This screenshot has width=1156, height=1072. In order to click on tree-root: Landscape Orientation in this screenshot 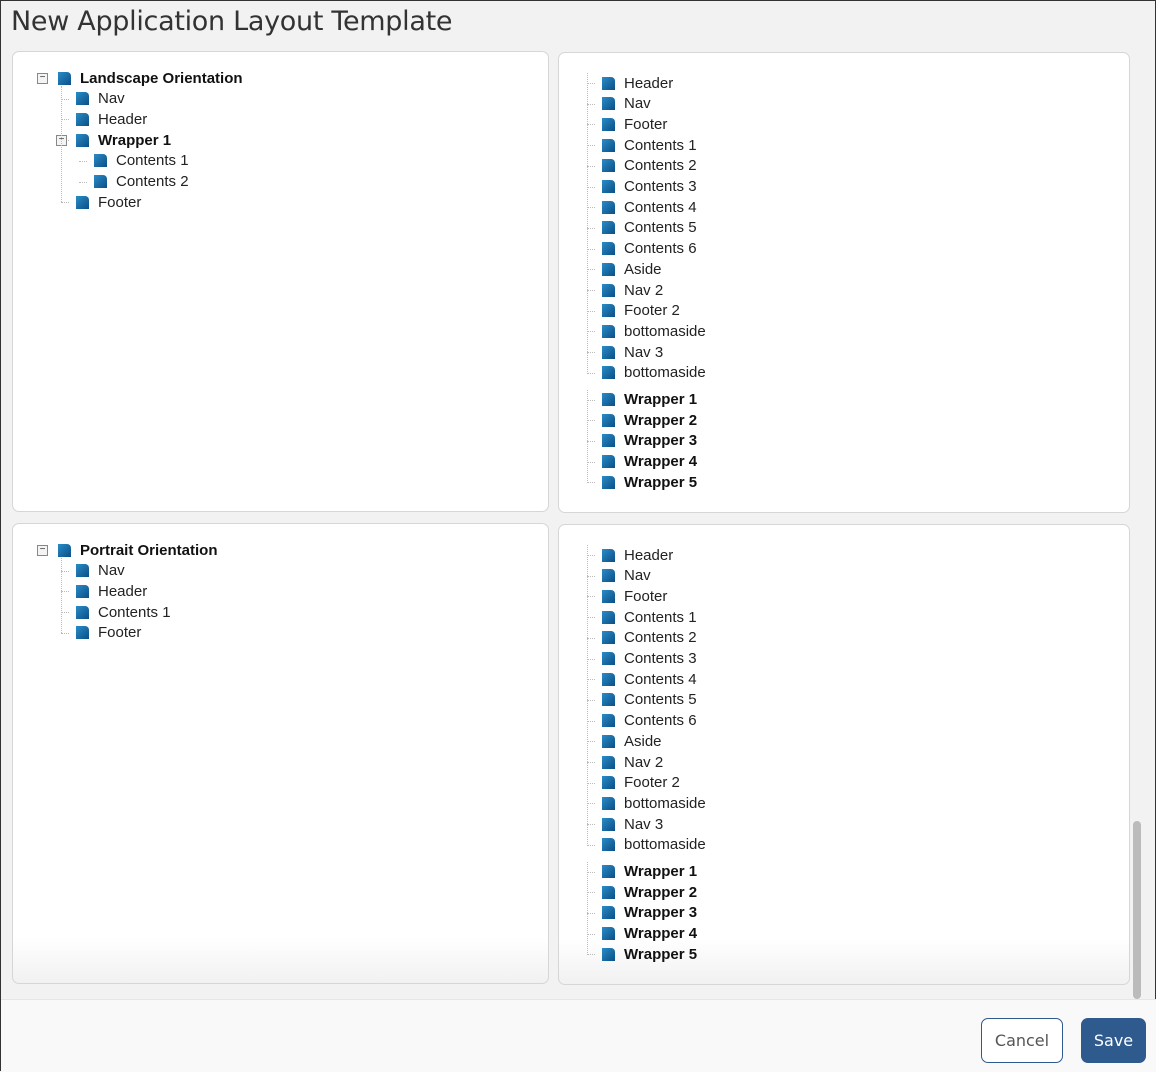, I will do `click(150, 78)`.